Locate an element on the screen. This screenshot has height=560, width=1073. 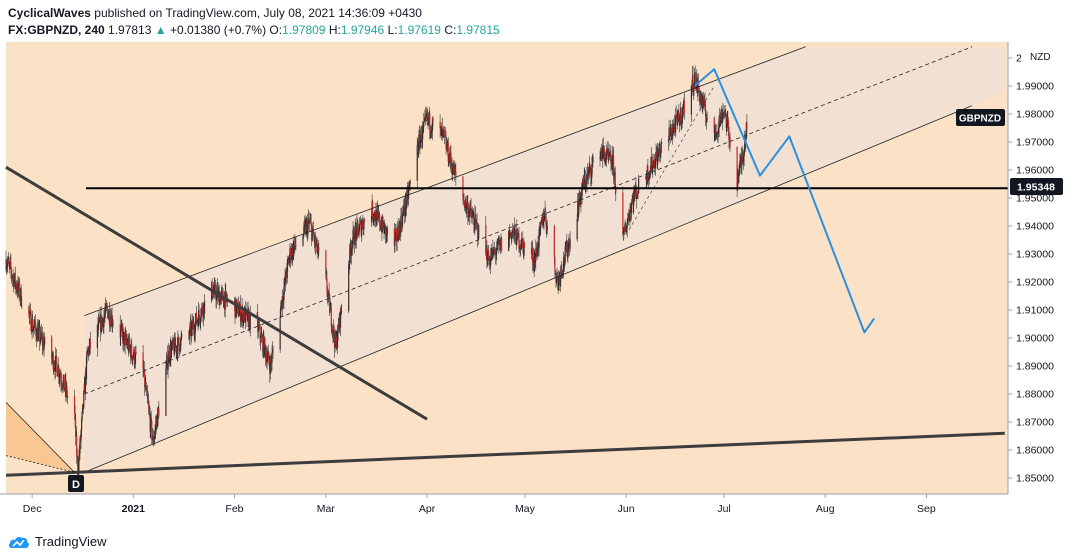
author-name: CyclicalWaves is located at coordinates (49, 13).